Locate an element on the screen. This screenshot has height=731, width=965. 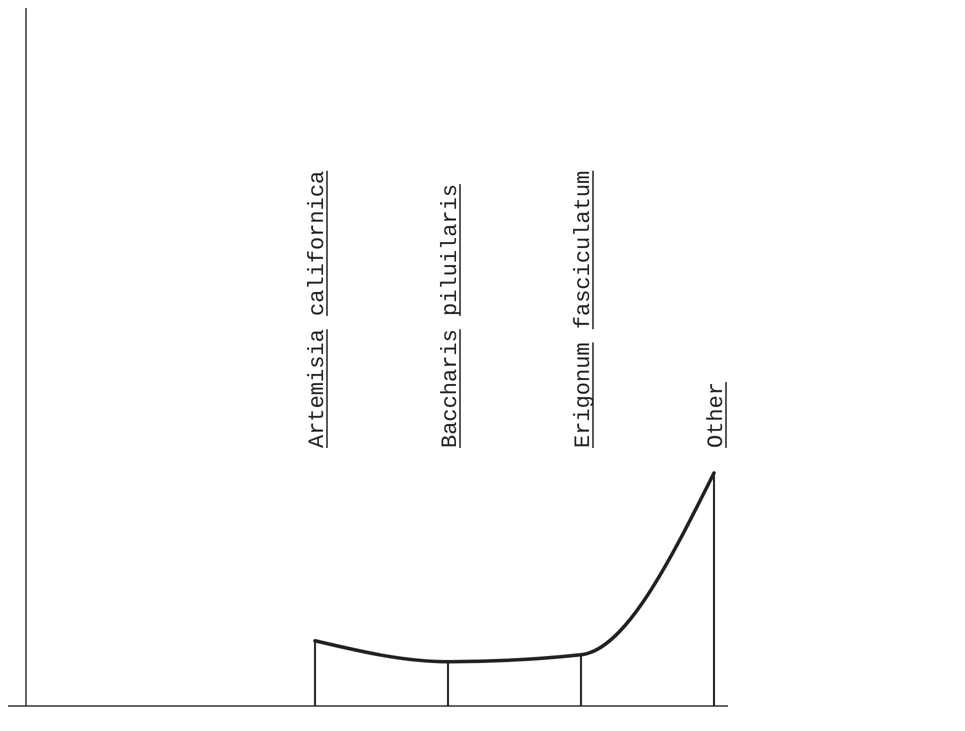
x-tick-label: Other is located at coordinates (716, 415).